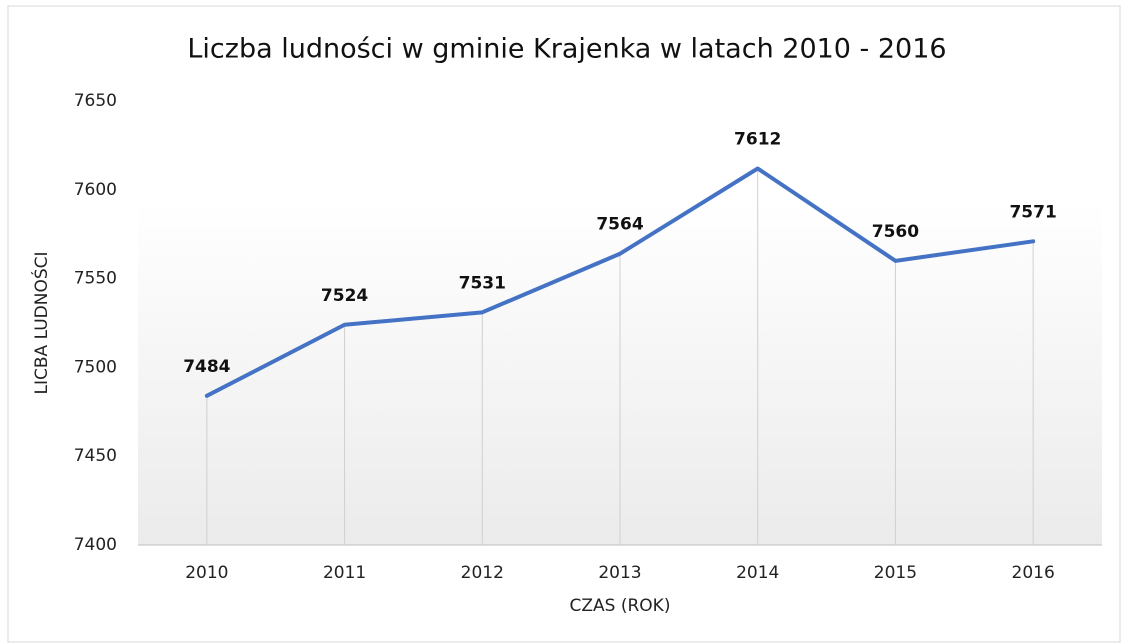  I want to click on x-tick-label: 2016, so click(1033, 573).